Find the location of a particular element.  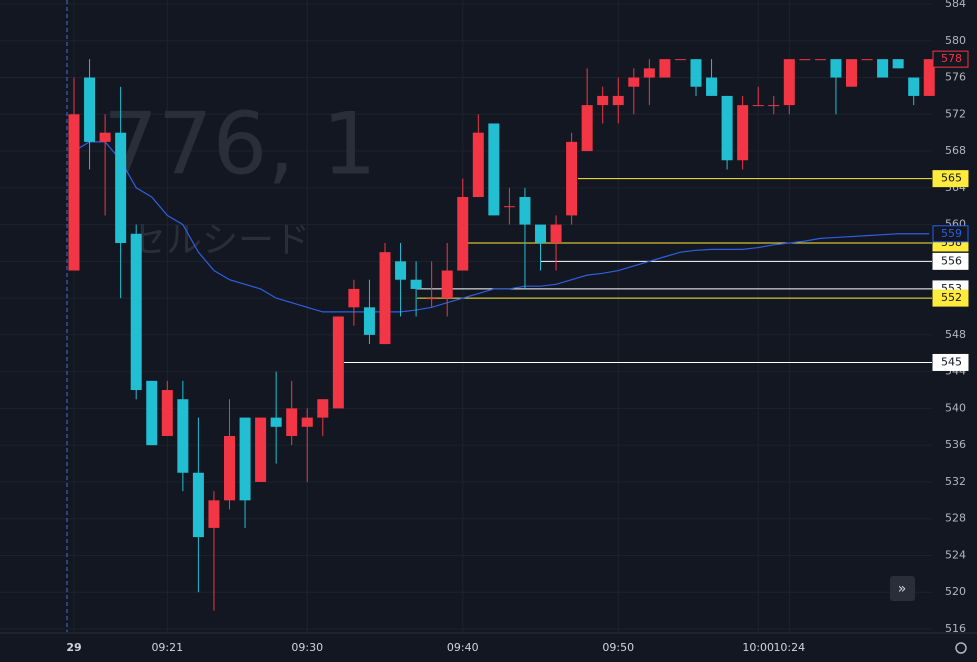

price-label: 559 is located at coordinates (951, 233).